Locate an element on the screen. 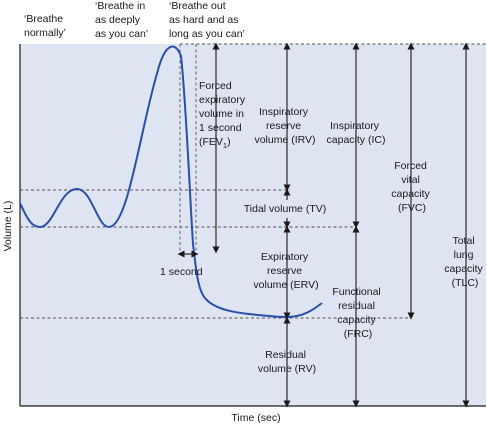  phase-normal-label: ‘Breathe normally’ is located at coordinates (45, 26).